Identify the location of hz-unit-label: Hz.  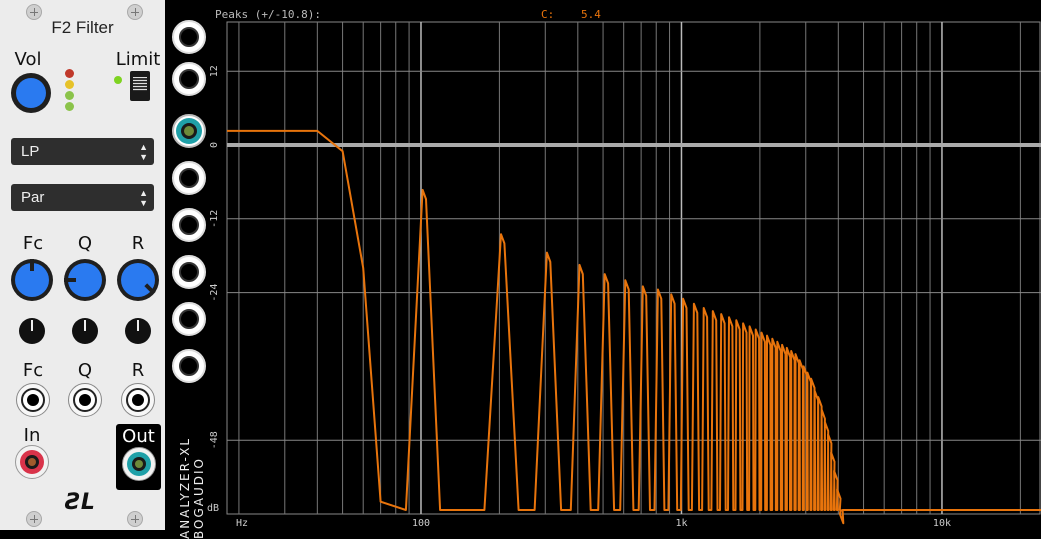
(242, 523).